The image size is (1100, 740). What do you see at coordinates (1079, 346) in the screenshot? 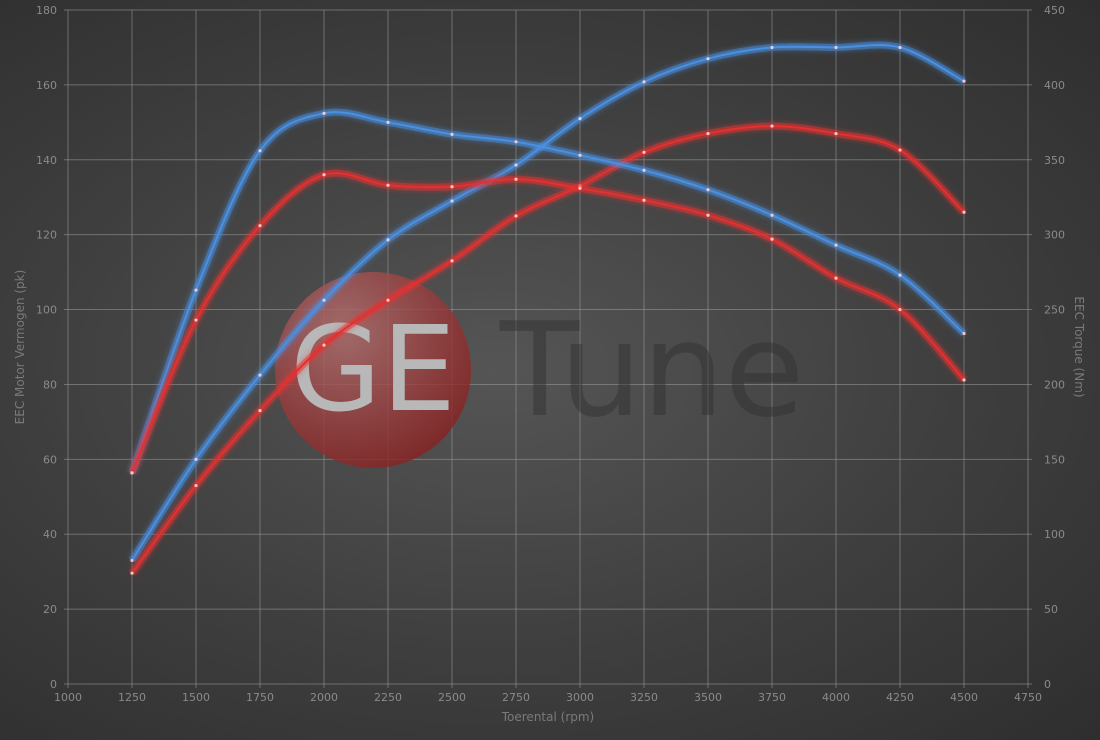
I see `y2-axis-label: EEC Torque (Nm)` at bounding box center [1079, 346].